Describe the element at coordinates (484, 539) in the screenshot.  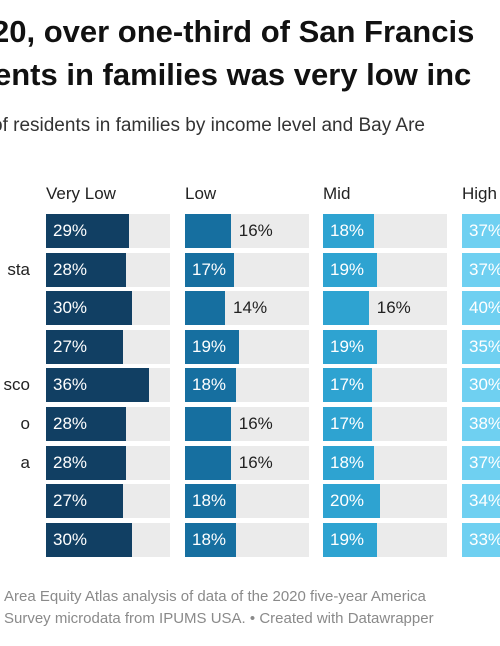
I see `data-label: 33%` at that location.